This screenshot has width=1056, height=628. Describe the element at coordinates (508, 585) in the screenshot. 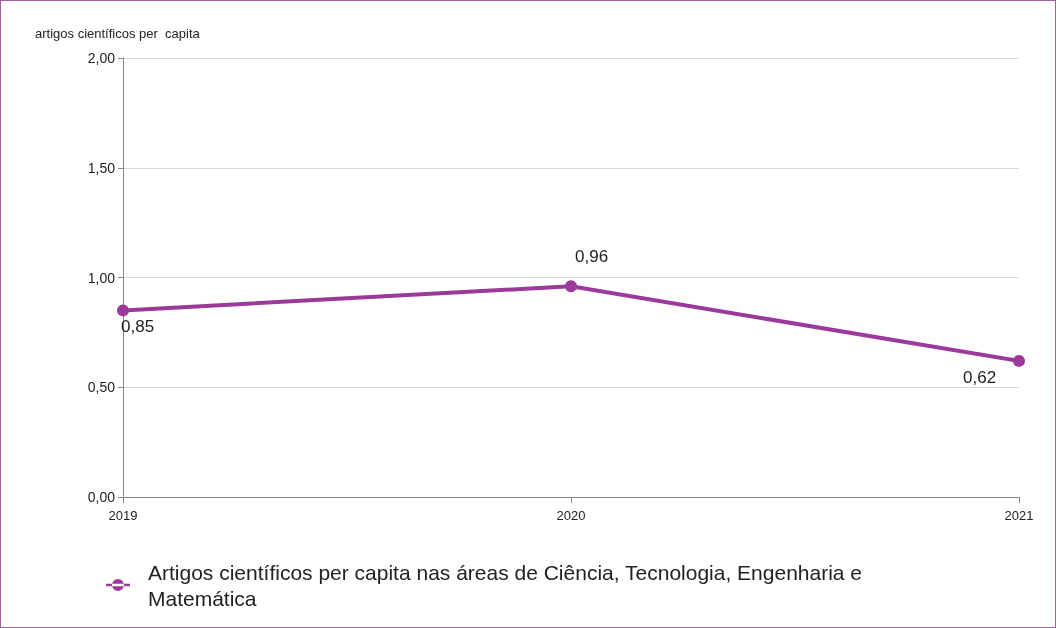

I see `legend-label: Artigos científicos per capita nas áreas de Ciência, Tecnologia, Engenharia e Matemática` at that location.